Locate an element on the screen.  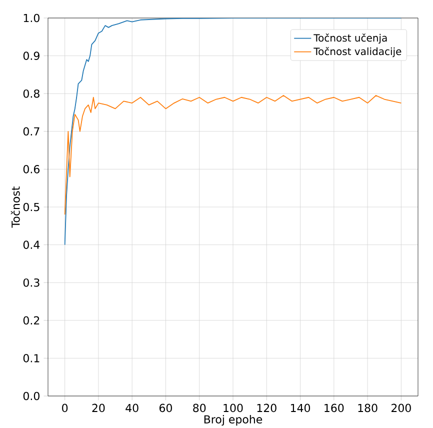
x-tick-label: 0 is located at coordinates (65, 408).